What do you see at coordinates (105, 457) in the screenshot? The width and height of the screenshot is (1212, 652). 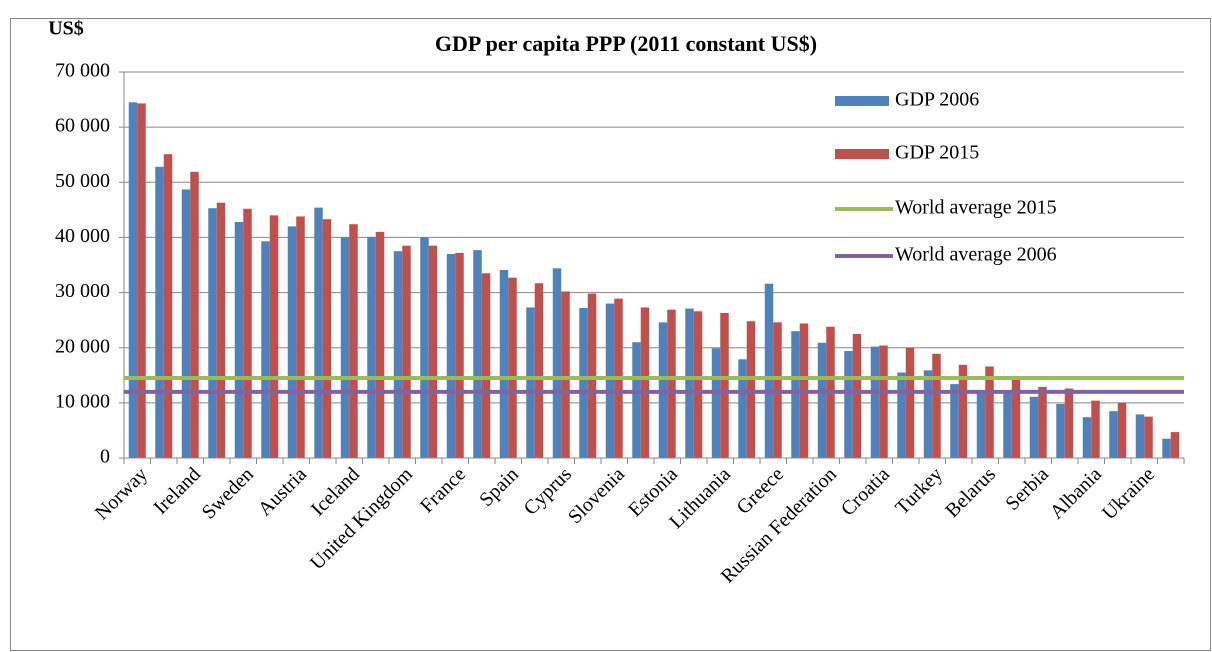 I see `y-tick-label: 0` at bounding box center [105, 457].